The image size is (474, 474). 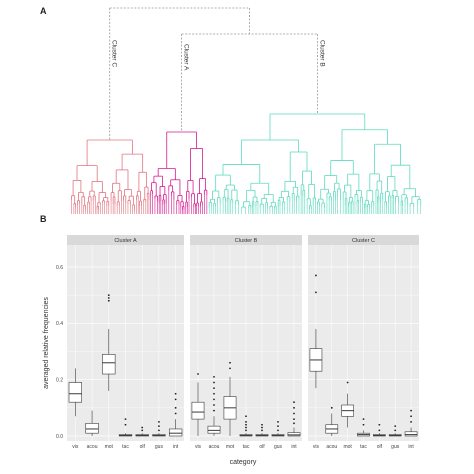 I want to click on facet-cluster-a: Cluster A vis acou mot tac olf gus int, so click(x=125, y=342).